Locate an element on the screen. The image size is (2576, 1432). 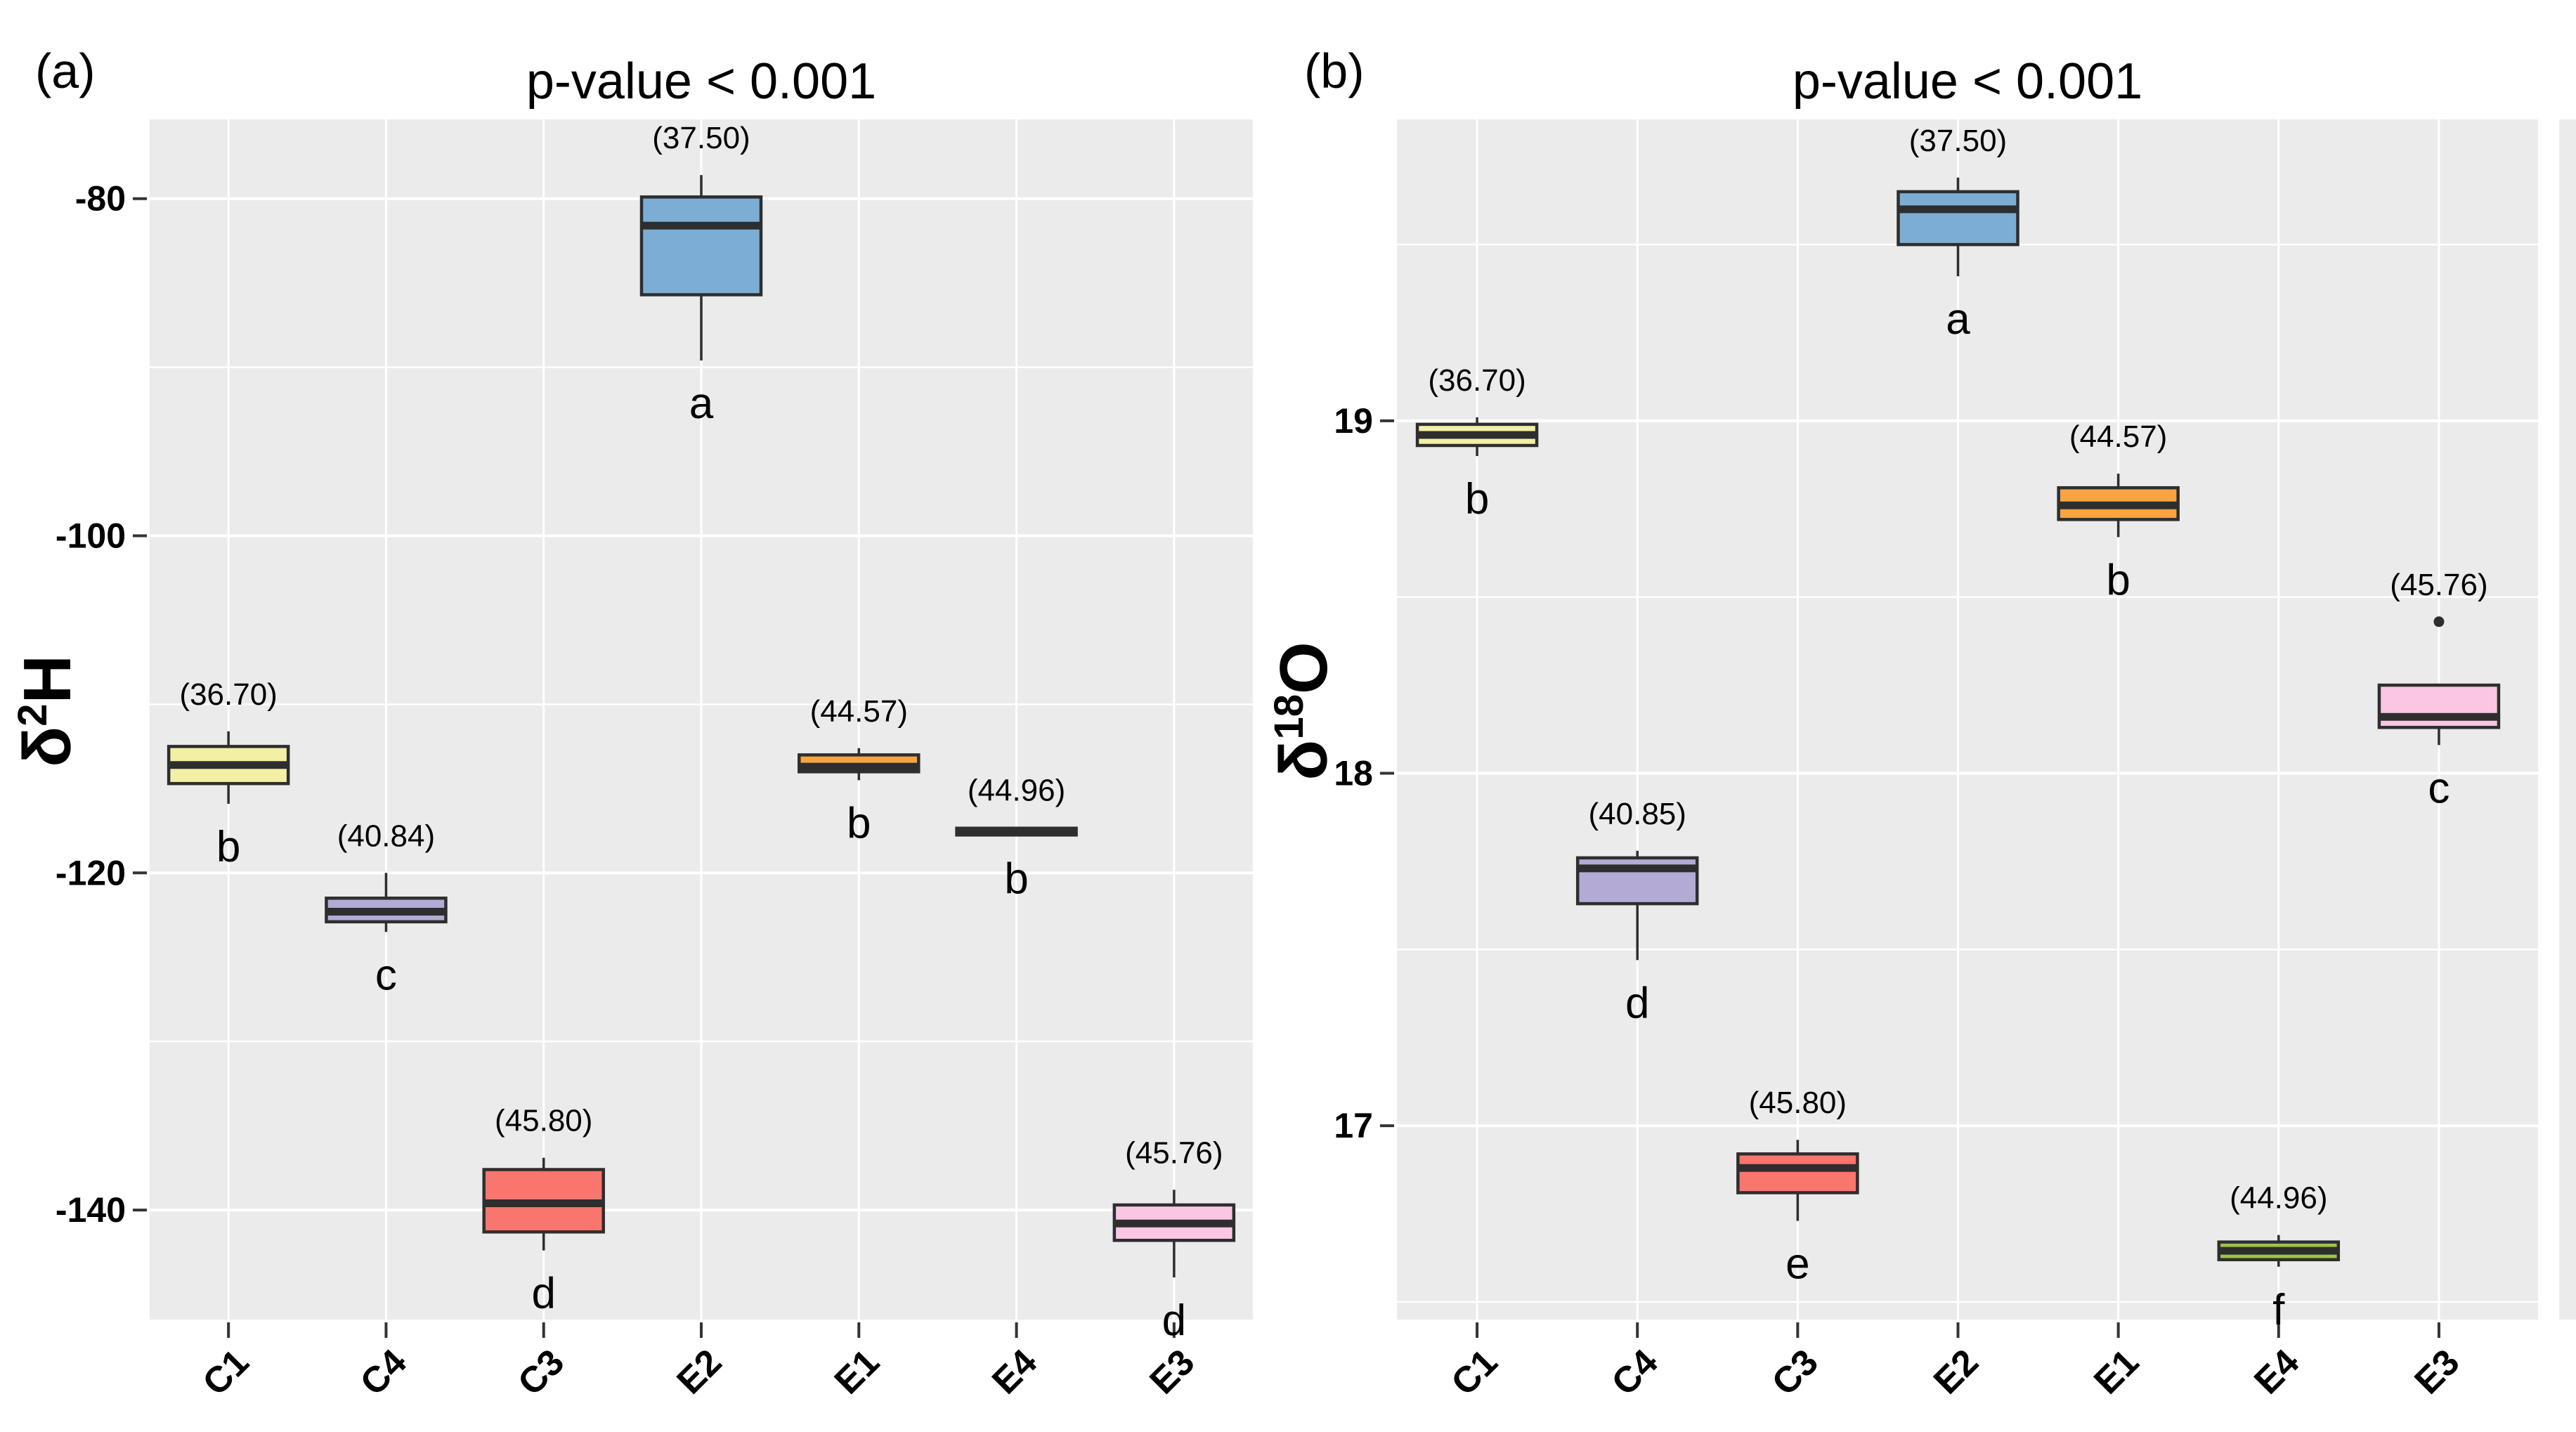
boxplot-group-C3: (45.80) d is located at coordinates (543, 1211).